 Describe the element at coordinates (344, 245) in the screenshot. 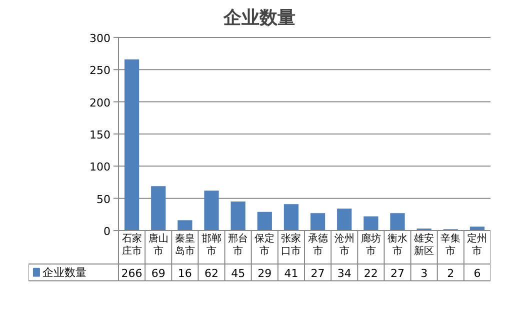

I see `x-tick-label: 沧州市` at that location.